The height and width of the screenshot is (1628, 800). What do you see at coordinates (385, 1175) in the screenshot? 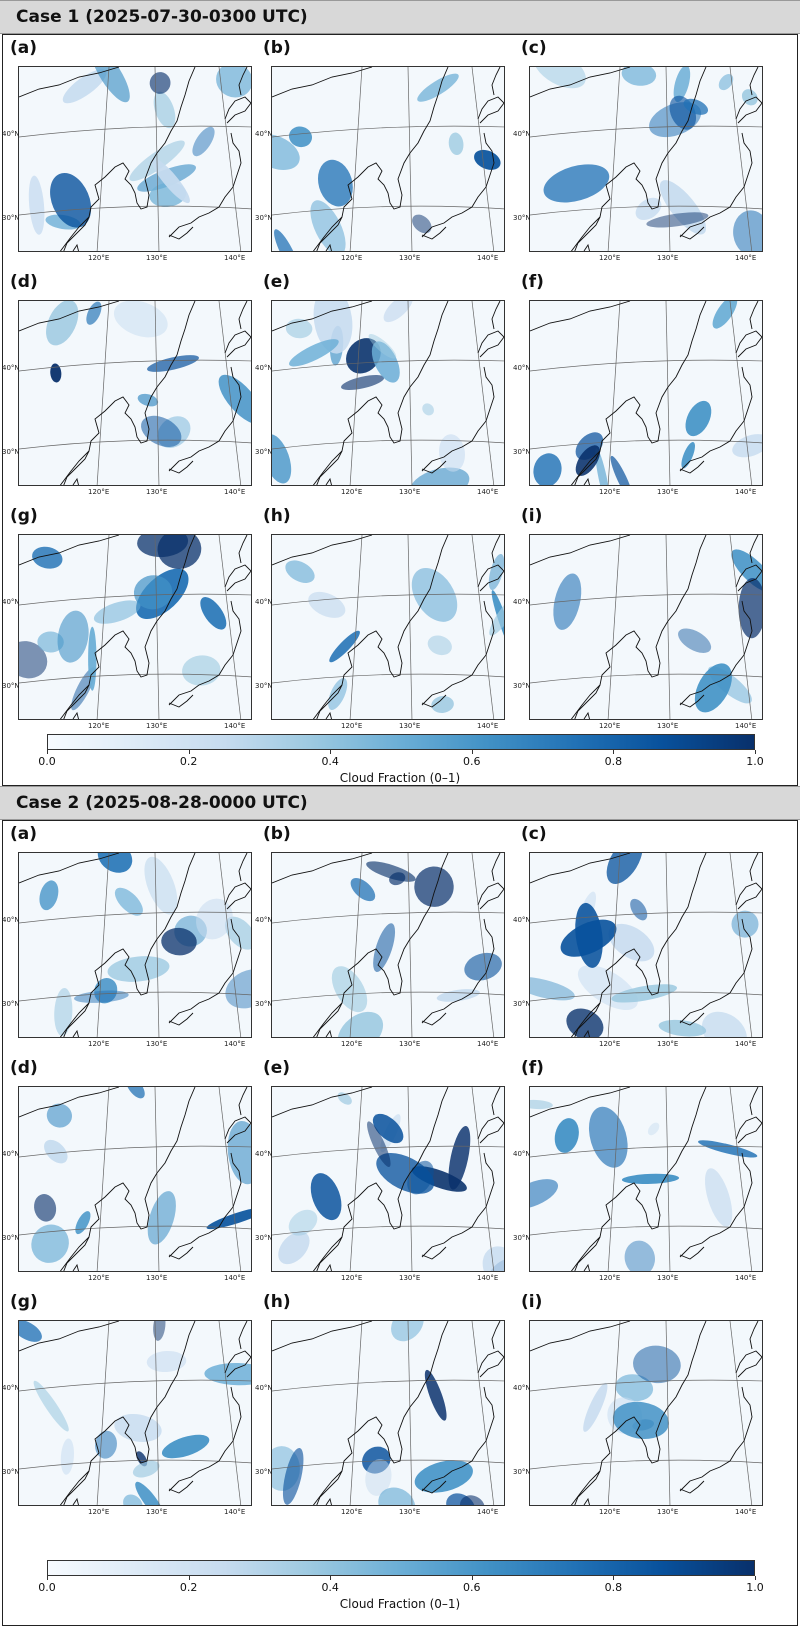
I see `map-panel: (e) 40°N 30°N 120°E 130°E 140°E` at bounding box center [385, 1175].